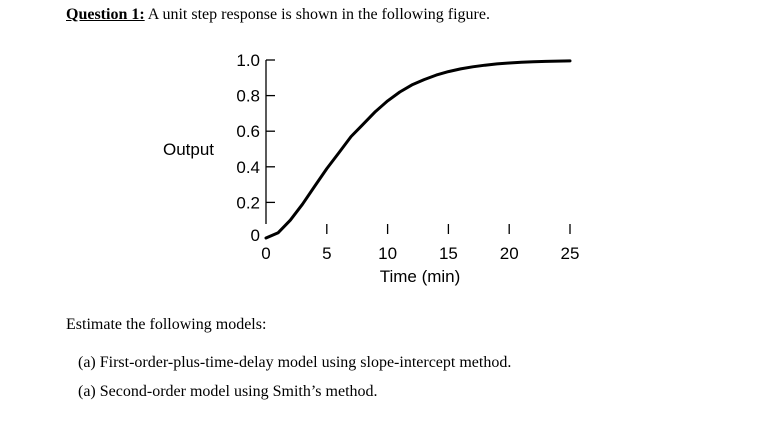  I want to click on y-axis: 0 0.2 0.4 0.6 0.8 1.0, so click(255, 148).